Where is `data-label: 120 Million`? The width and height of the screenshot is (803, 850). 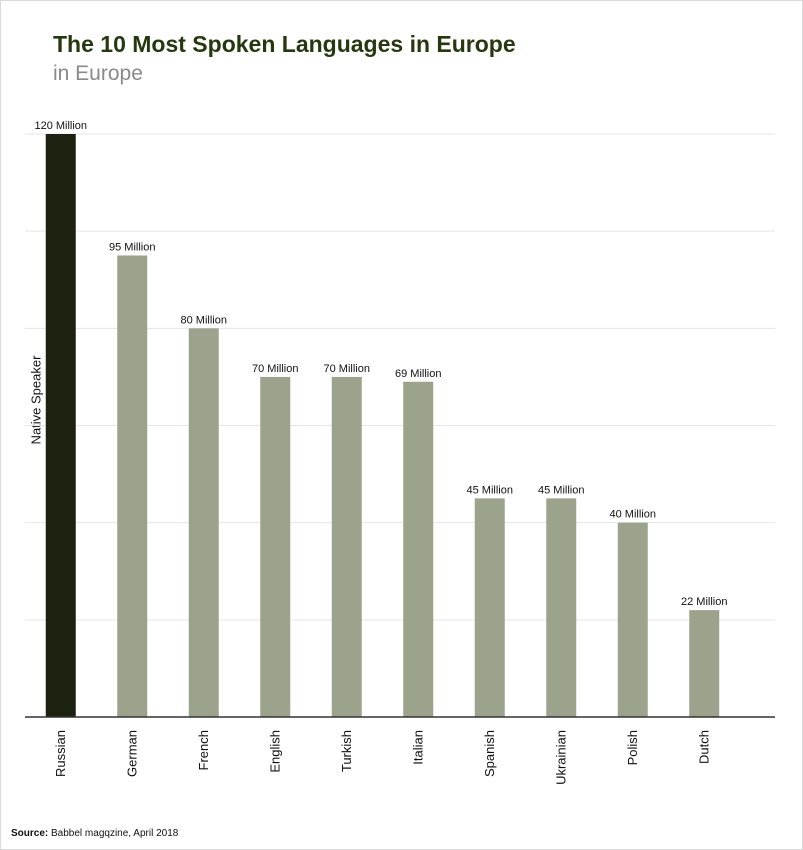 data-label: 120 Million is located at coordinates (60, 126).